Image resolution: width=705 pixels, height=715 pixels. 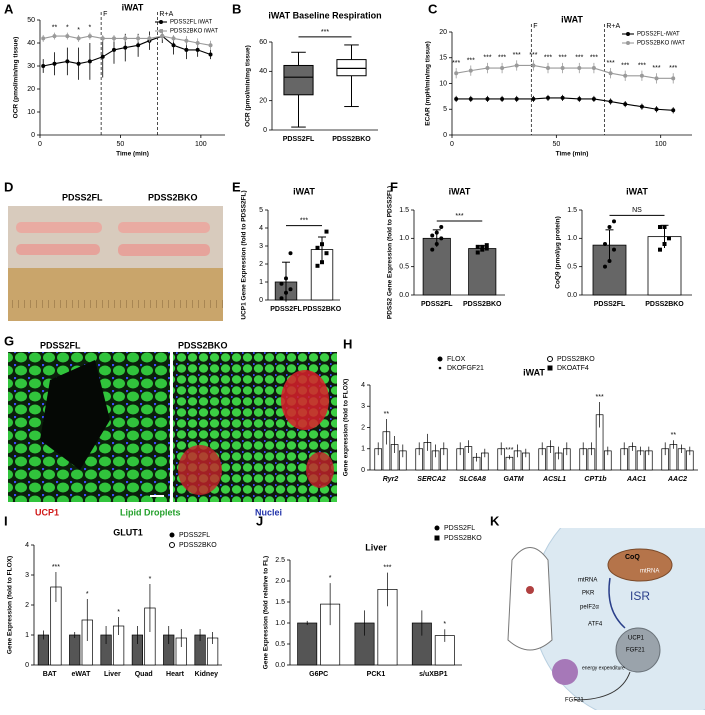 I want to click on panel-letter: F, so click(x=394, y=186).